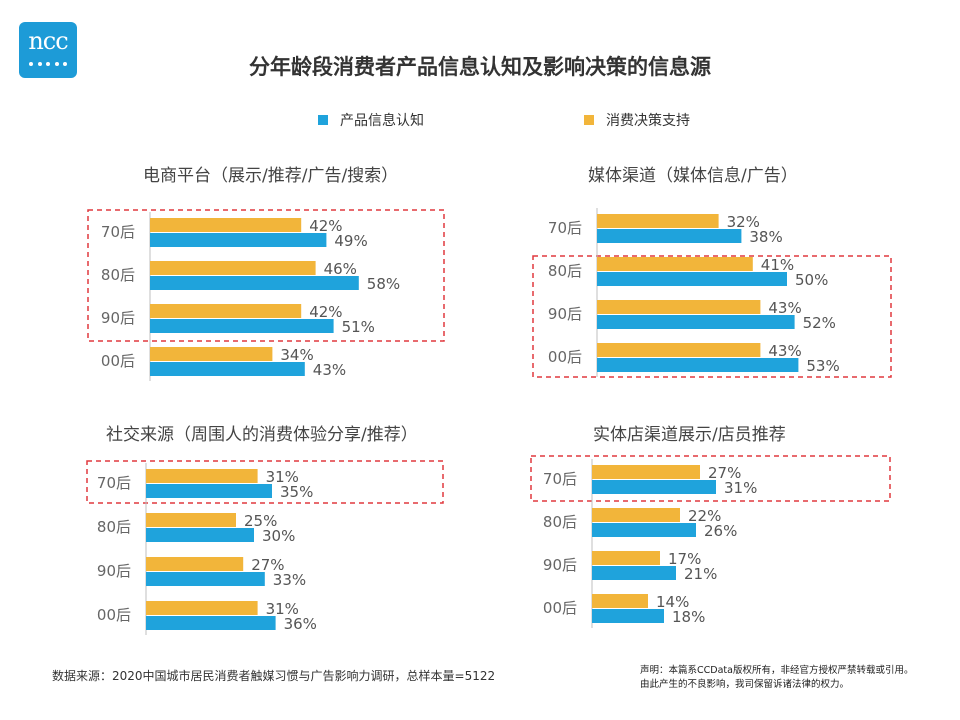  What do you see at coordinates (811, 280) in the screenshot?
I see `media-value-label: 50%` at bounding box center [811, 280].